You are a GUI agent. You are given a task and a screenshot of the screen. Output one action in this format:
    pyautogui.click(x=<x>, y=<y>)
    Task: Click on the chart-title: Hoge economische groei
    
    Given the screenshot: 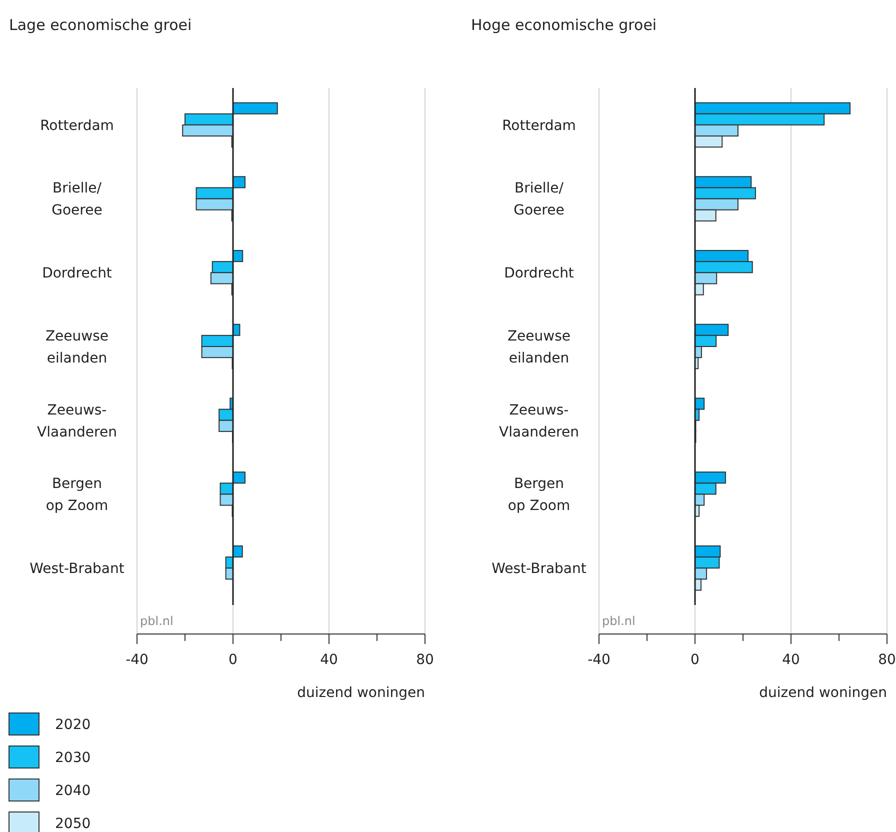 What is the action you would take?
    pyautogui.click(x=564, y=25)
    